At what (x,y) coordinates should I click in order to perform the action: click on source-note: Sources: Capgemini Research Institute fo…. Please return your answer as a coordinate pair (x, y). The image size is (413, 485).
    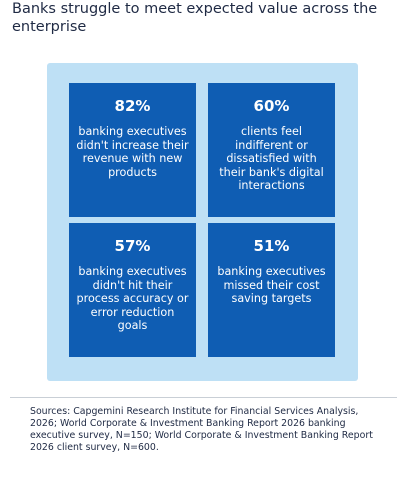
    Looking at the image, I should click on (201, 429).